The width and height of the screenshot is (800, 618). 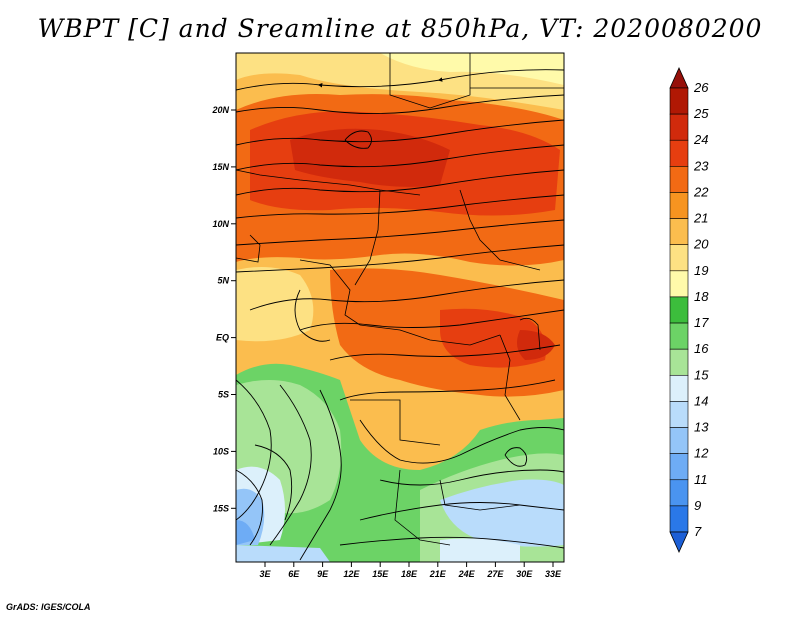 What do you see at coordinates (265, 574) in the screenshot?
I see `lon-tick-label: 3E` at bounding box center [265, 574].